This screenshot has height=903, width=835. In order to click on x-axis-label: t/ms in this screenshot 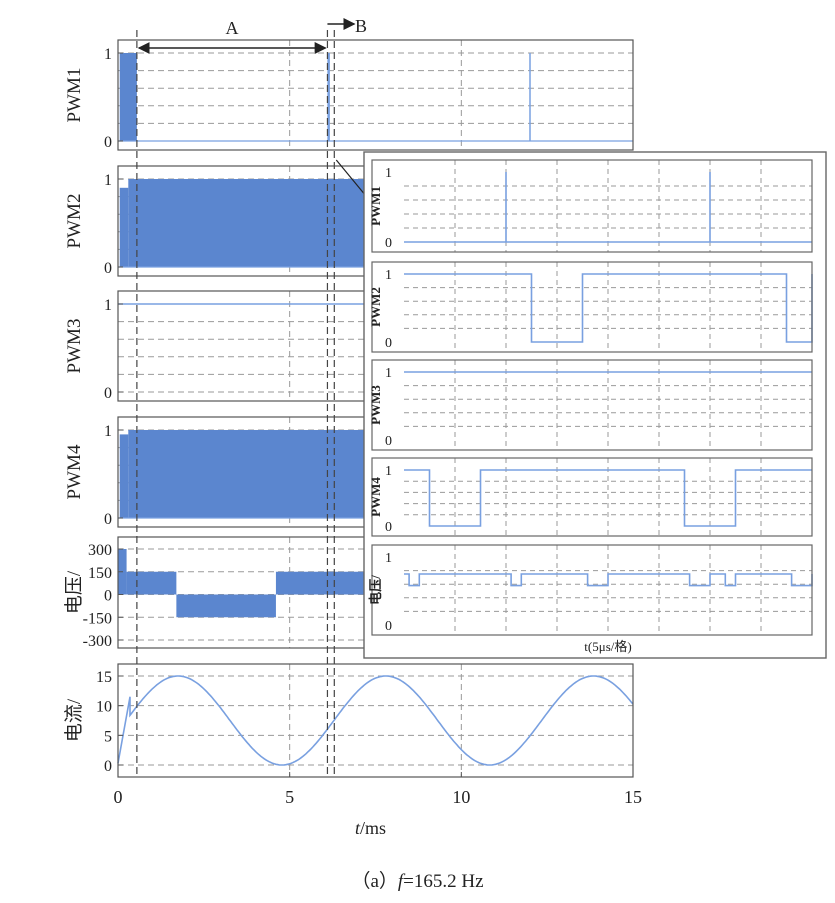, I will do `click(371, 828)`.